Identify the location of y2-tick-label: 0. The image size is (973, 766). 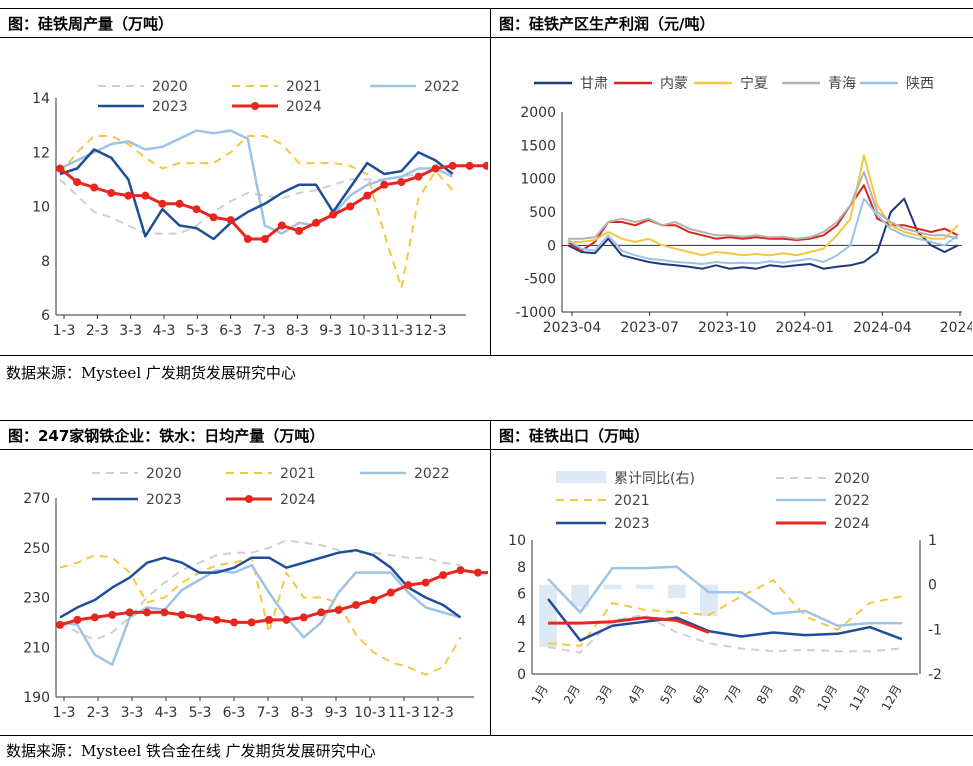
(932, 586).